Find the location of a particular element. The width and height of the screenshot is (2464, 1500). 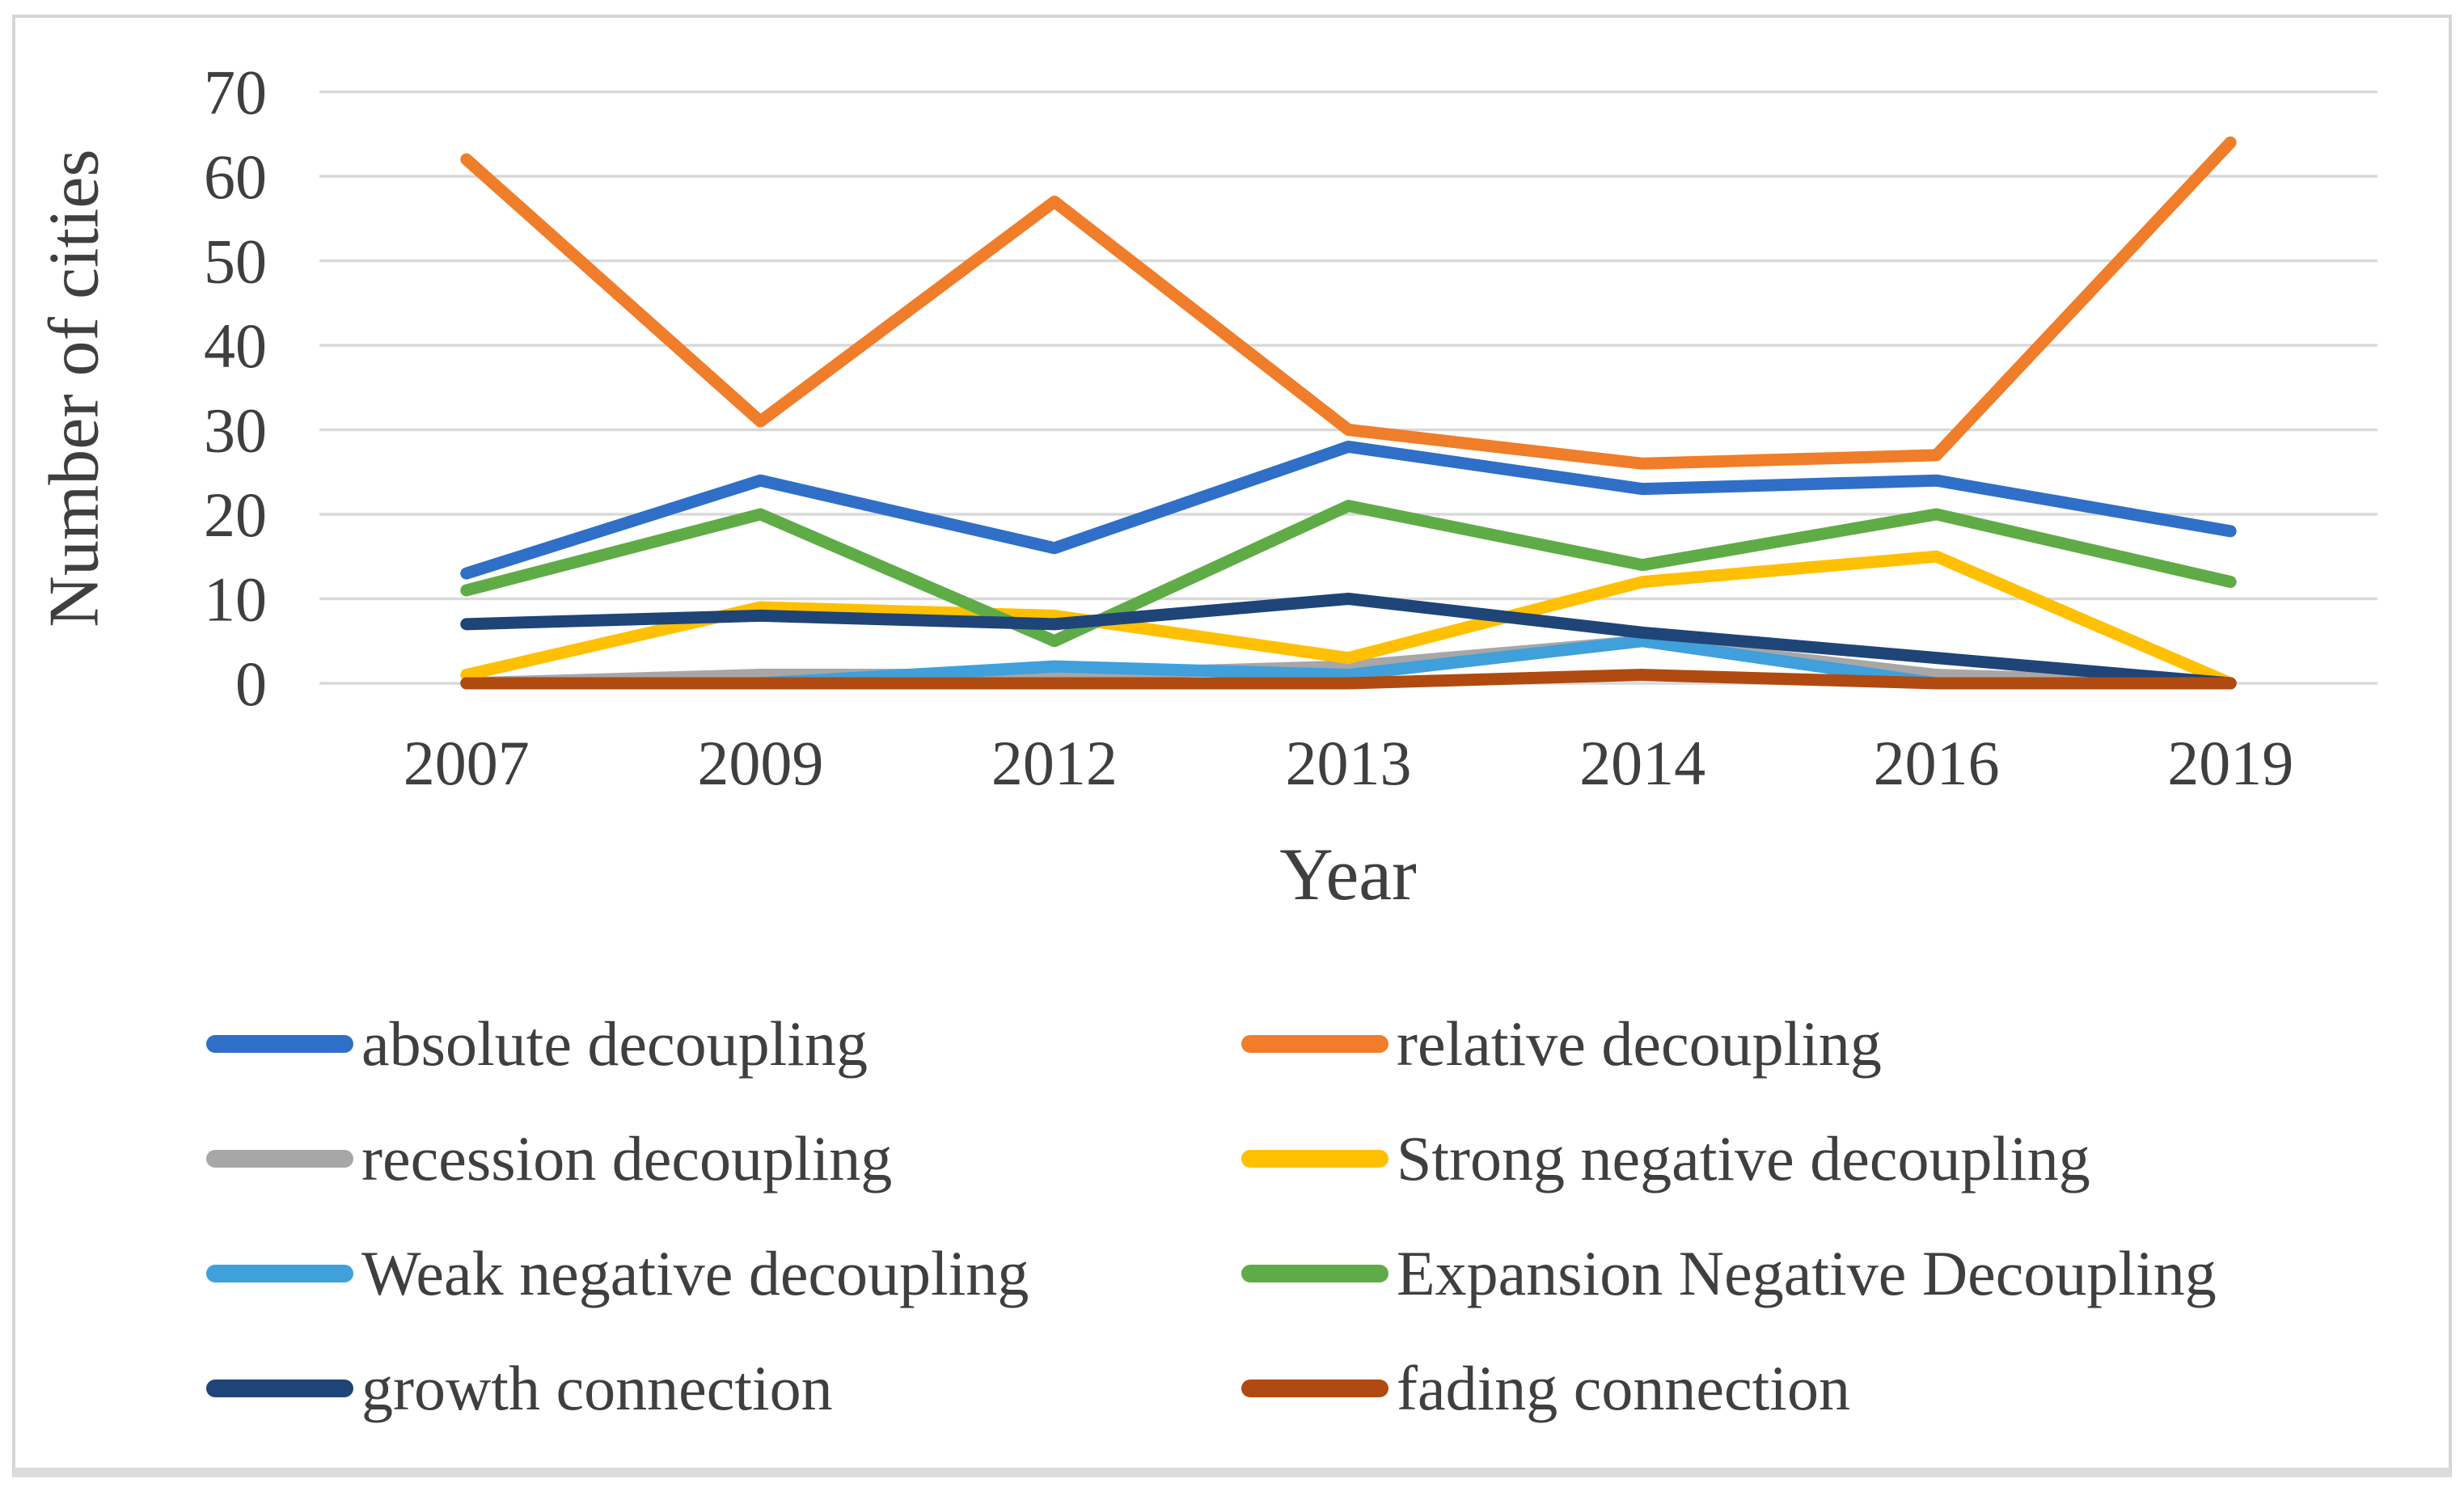

legend-item: fading connection is located at coordinates (1729, 1388).